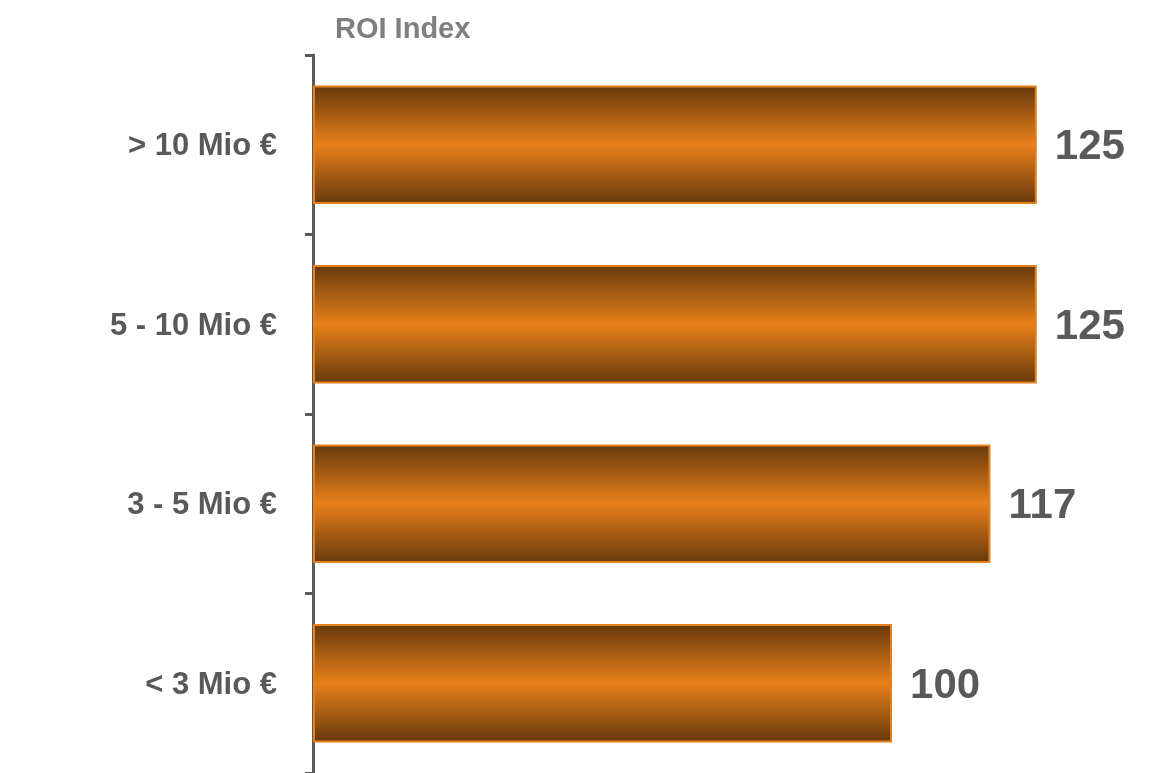  Describe the element at coordinates (202, 145) in the screenshot. I see `y-tick-label: > 10 Mio €` at that location.